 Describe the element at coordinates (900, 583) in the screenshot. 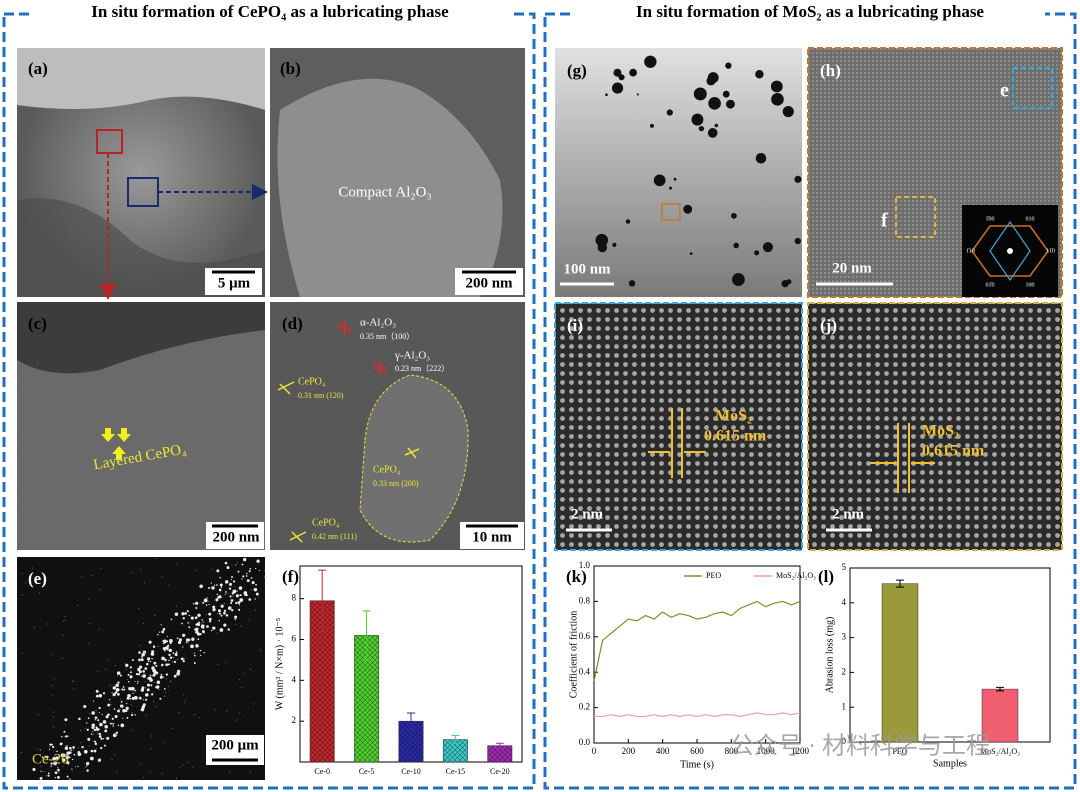

I see `error-bar` at that location.